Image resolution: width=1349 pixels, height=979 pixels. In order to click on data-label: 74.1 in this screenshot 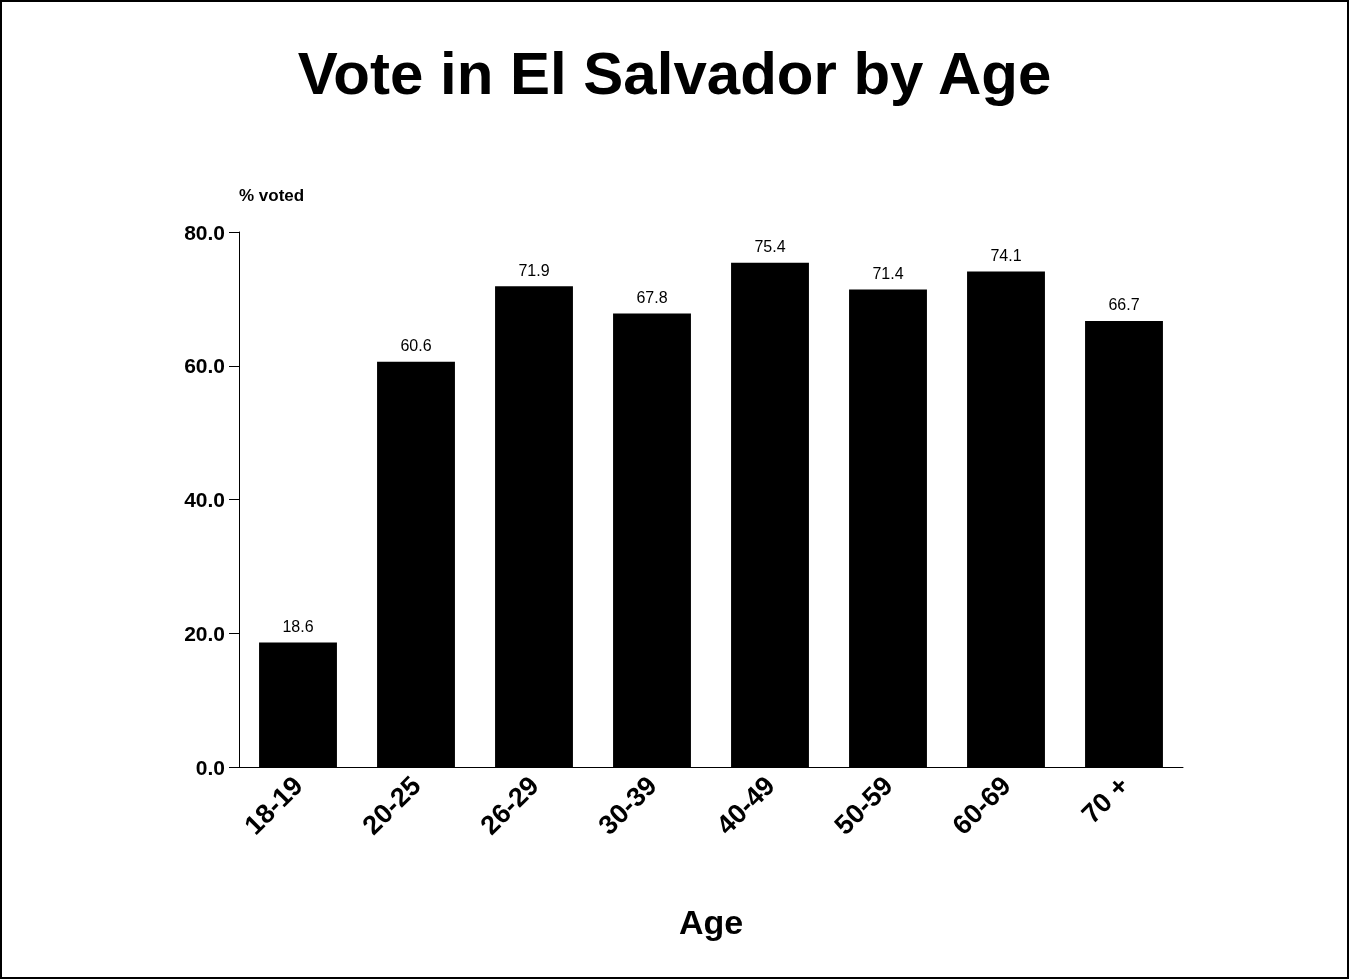, I will do `click(1006, 255)`.